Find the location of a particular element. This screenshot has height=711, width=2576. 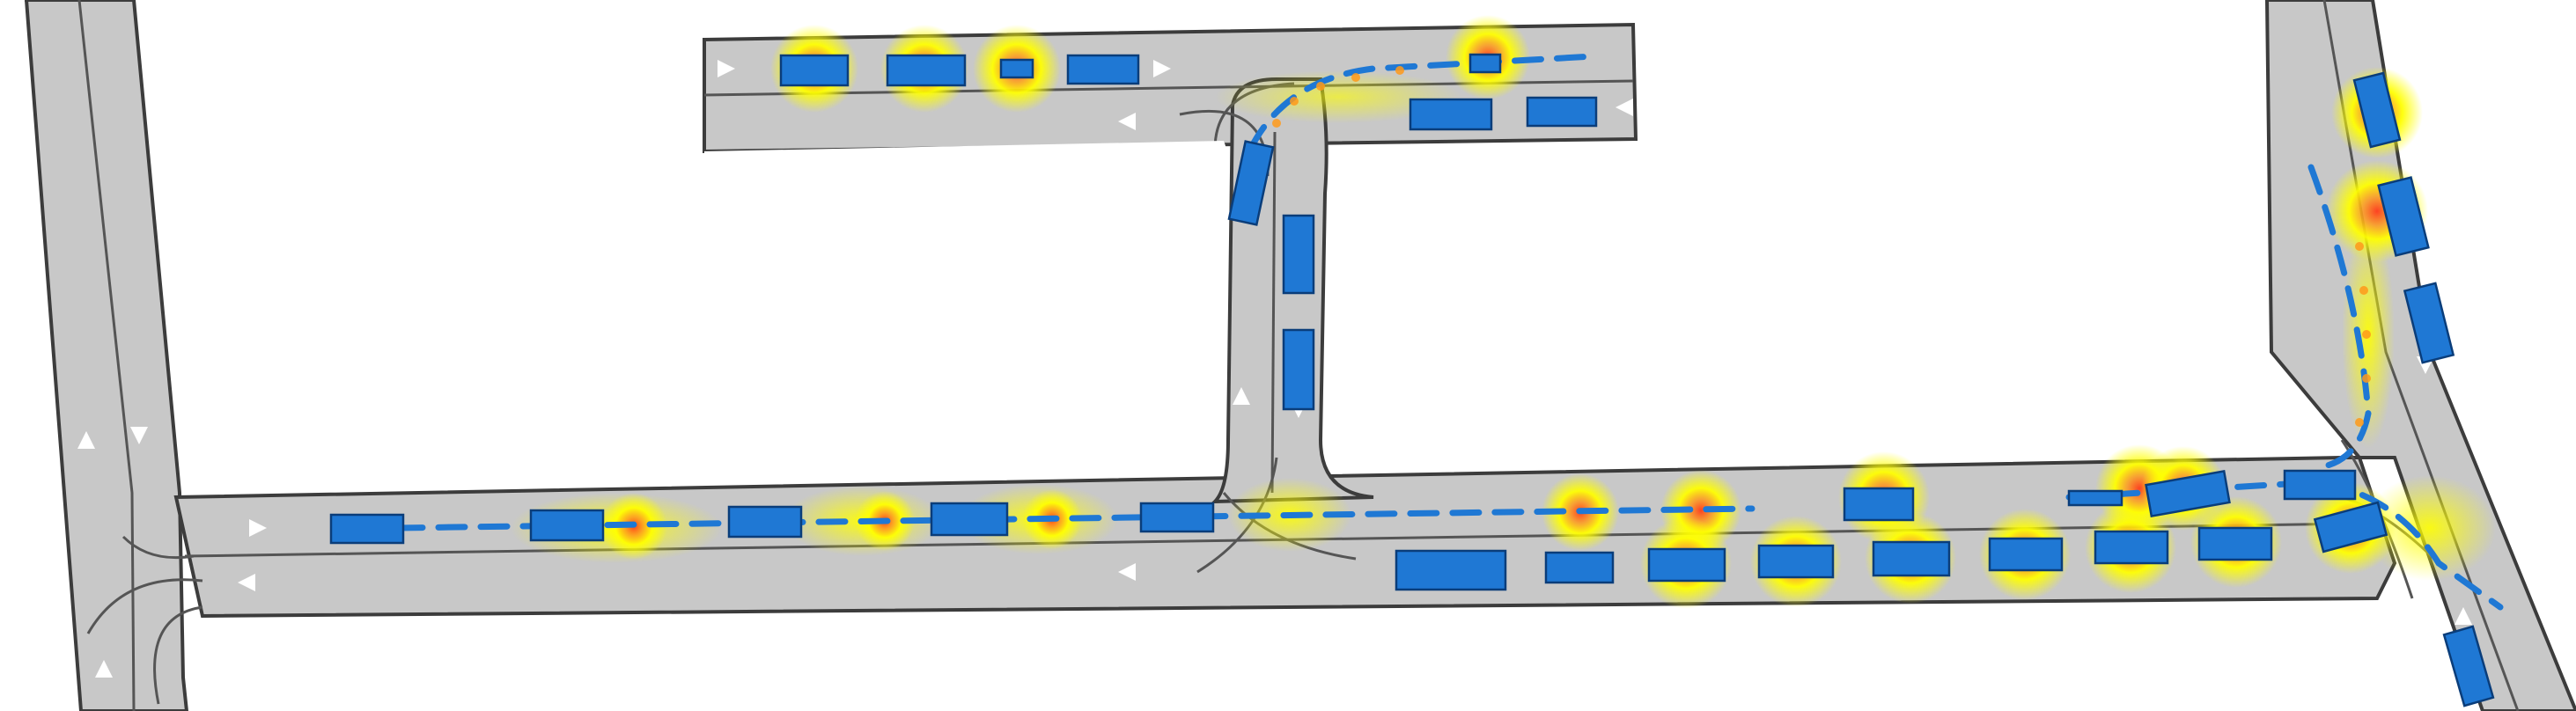

lane-divider-middle is located at coordinates (1274, 312).